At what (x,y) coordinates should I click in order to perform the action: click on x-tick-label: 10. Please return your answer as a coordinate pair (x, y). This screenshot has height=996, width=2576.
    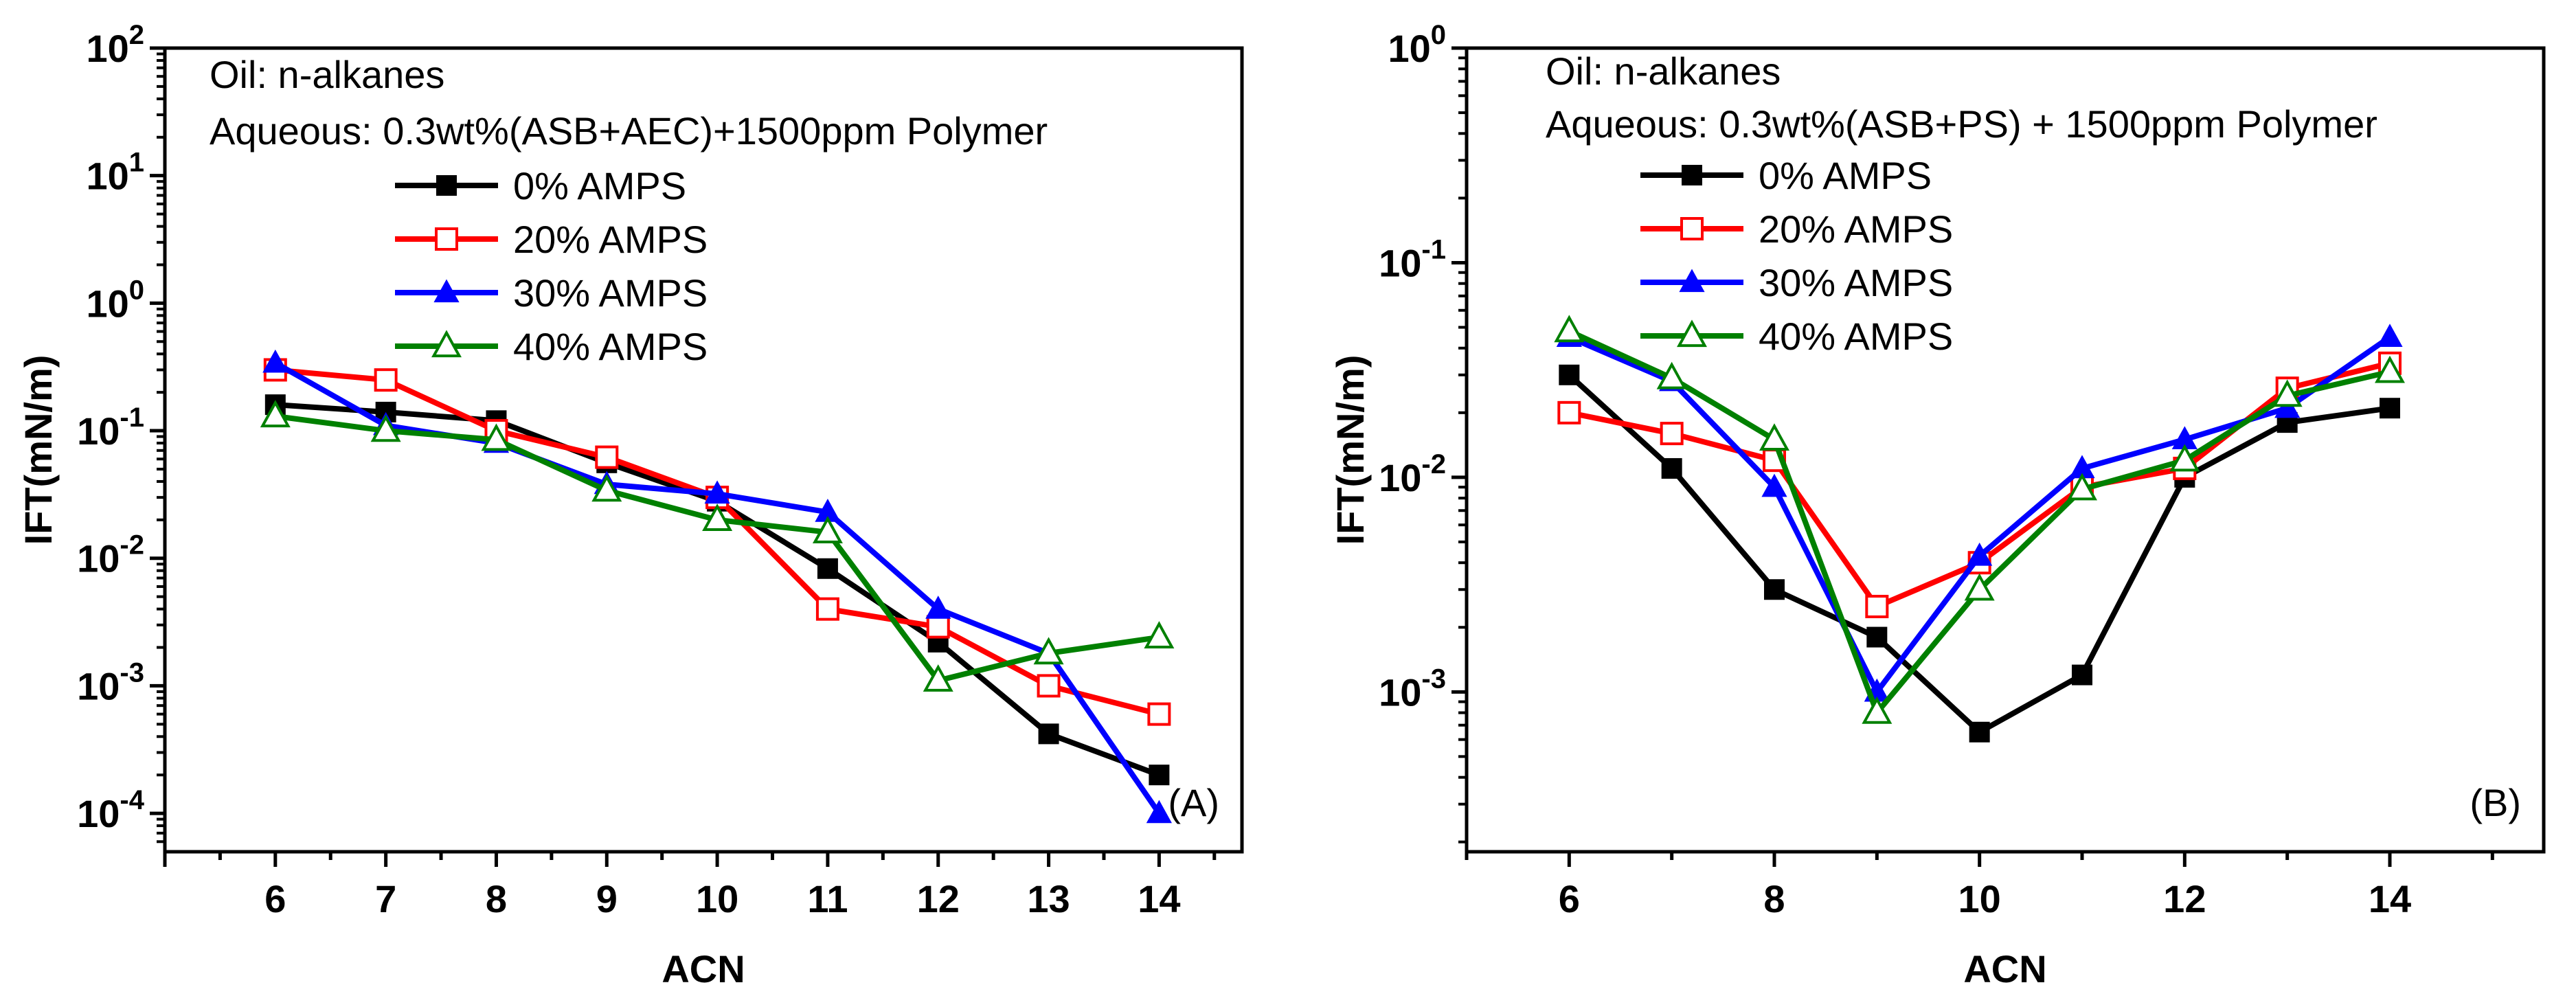
    Looking at the image, I should click on (1979, 898).